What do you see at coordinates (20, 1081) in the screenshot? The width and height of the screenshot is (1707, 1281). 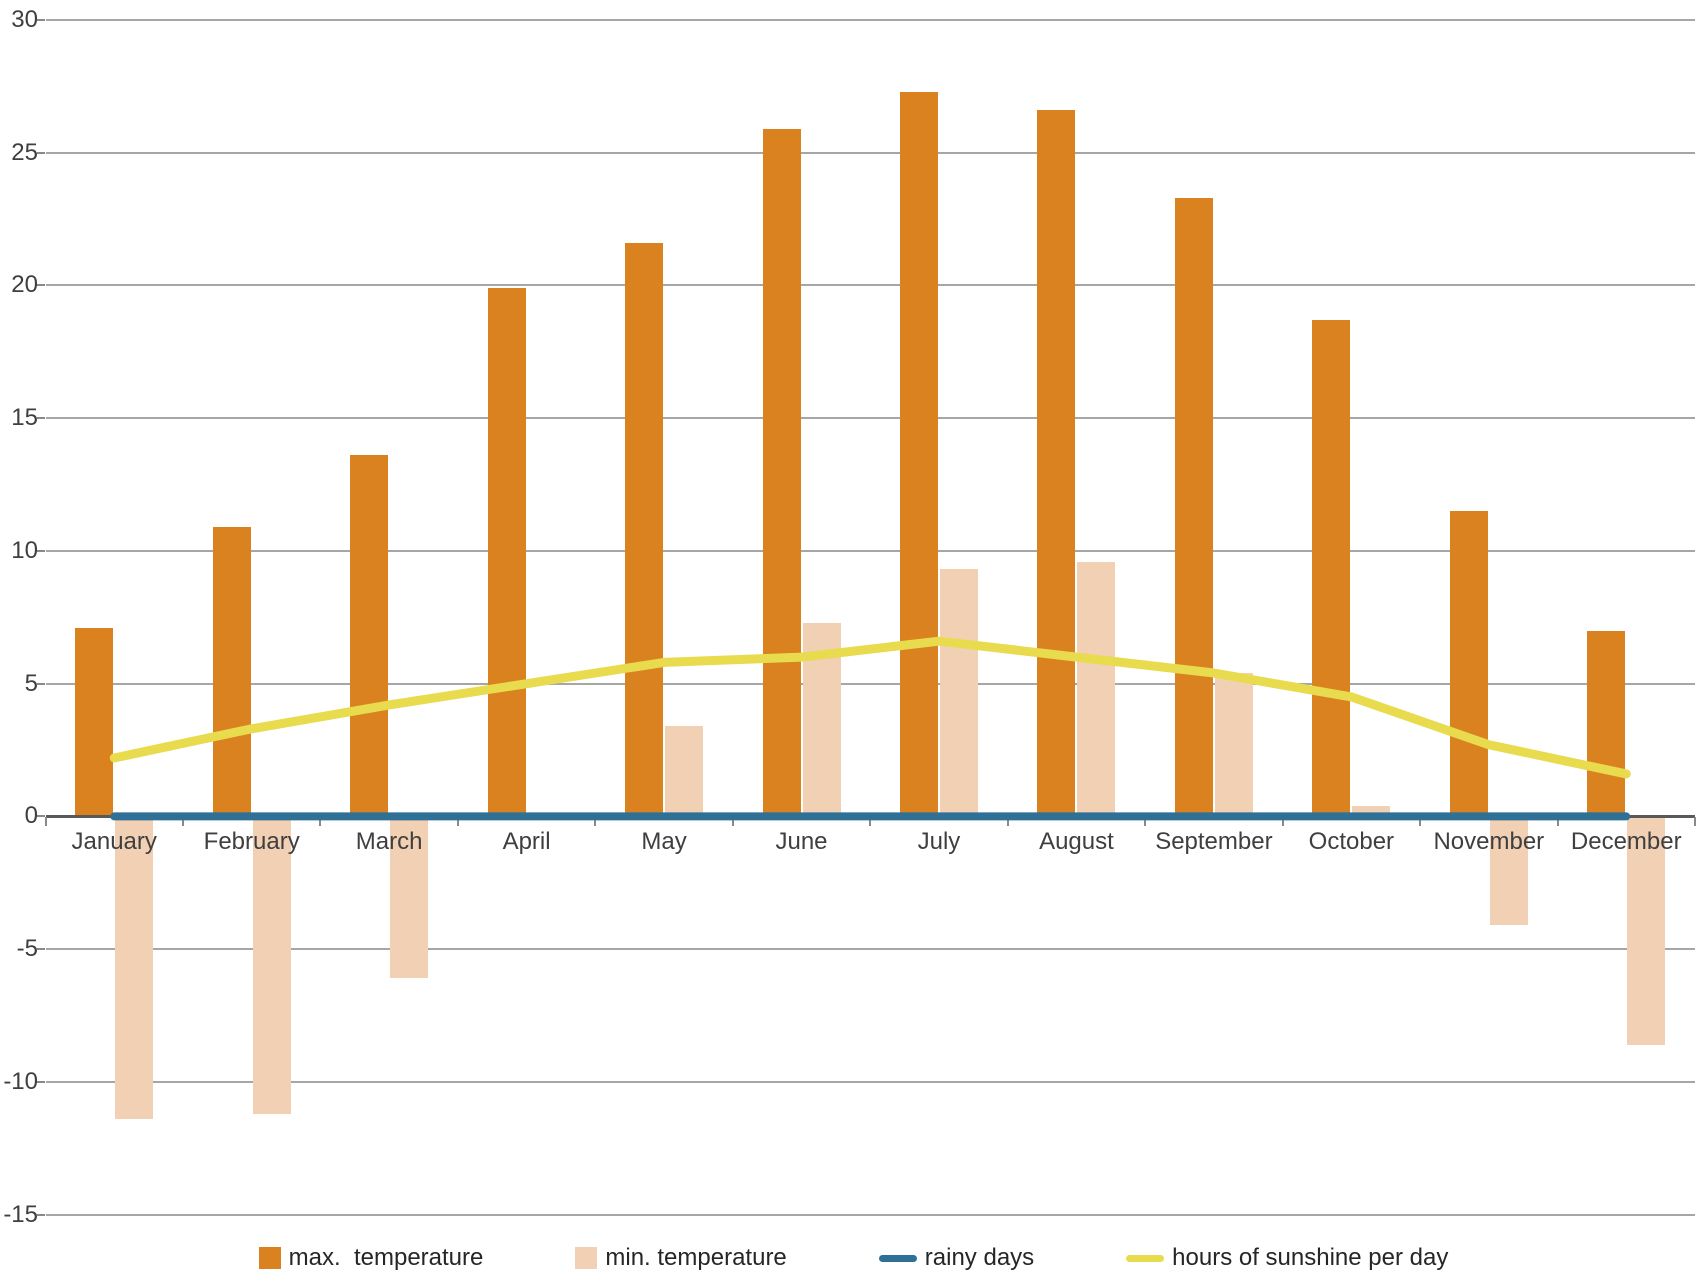 I see `y-axis-tick-label: -10` at bounding box center [20, 1081].